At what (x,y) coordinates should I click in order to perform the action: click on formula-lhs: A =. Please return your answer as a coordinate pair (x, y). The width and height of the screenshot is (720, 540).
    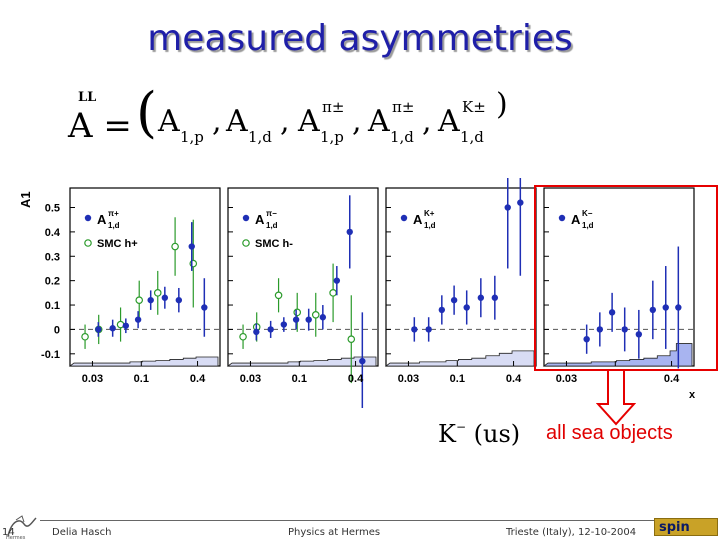
    Looking at the image, I should click on (100, 126).